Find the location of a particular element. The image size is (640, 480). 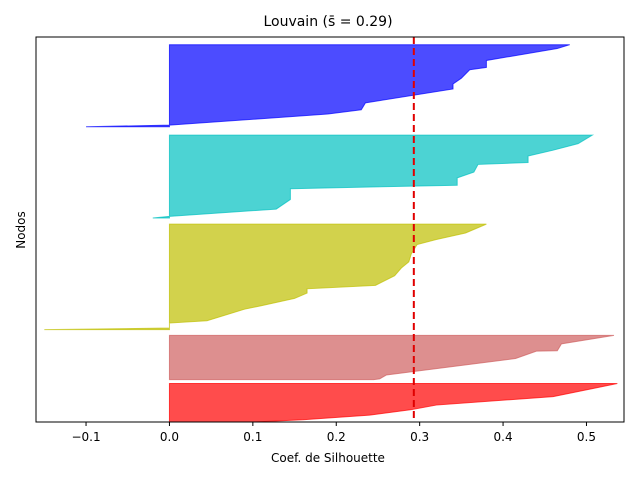

x-tick-label: −0.1 is located at coordinates (85, 437).